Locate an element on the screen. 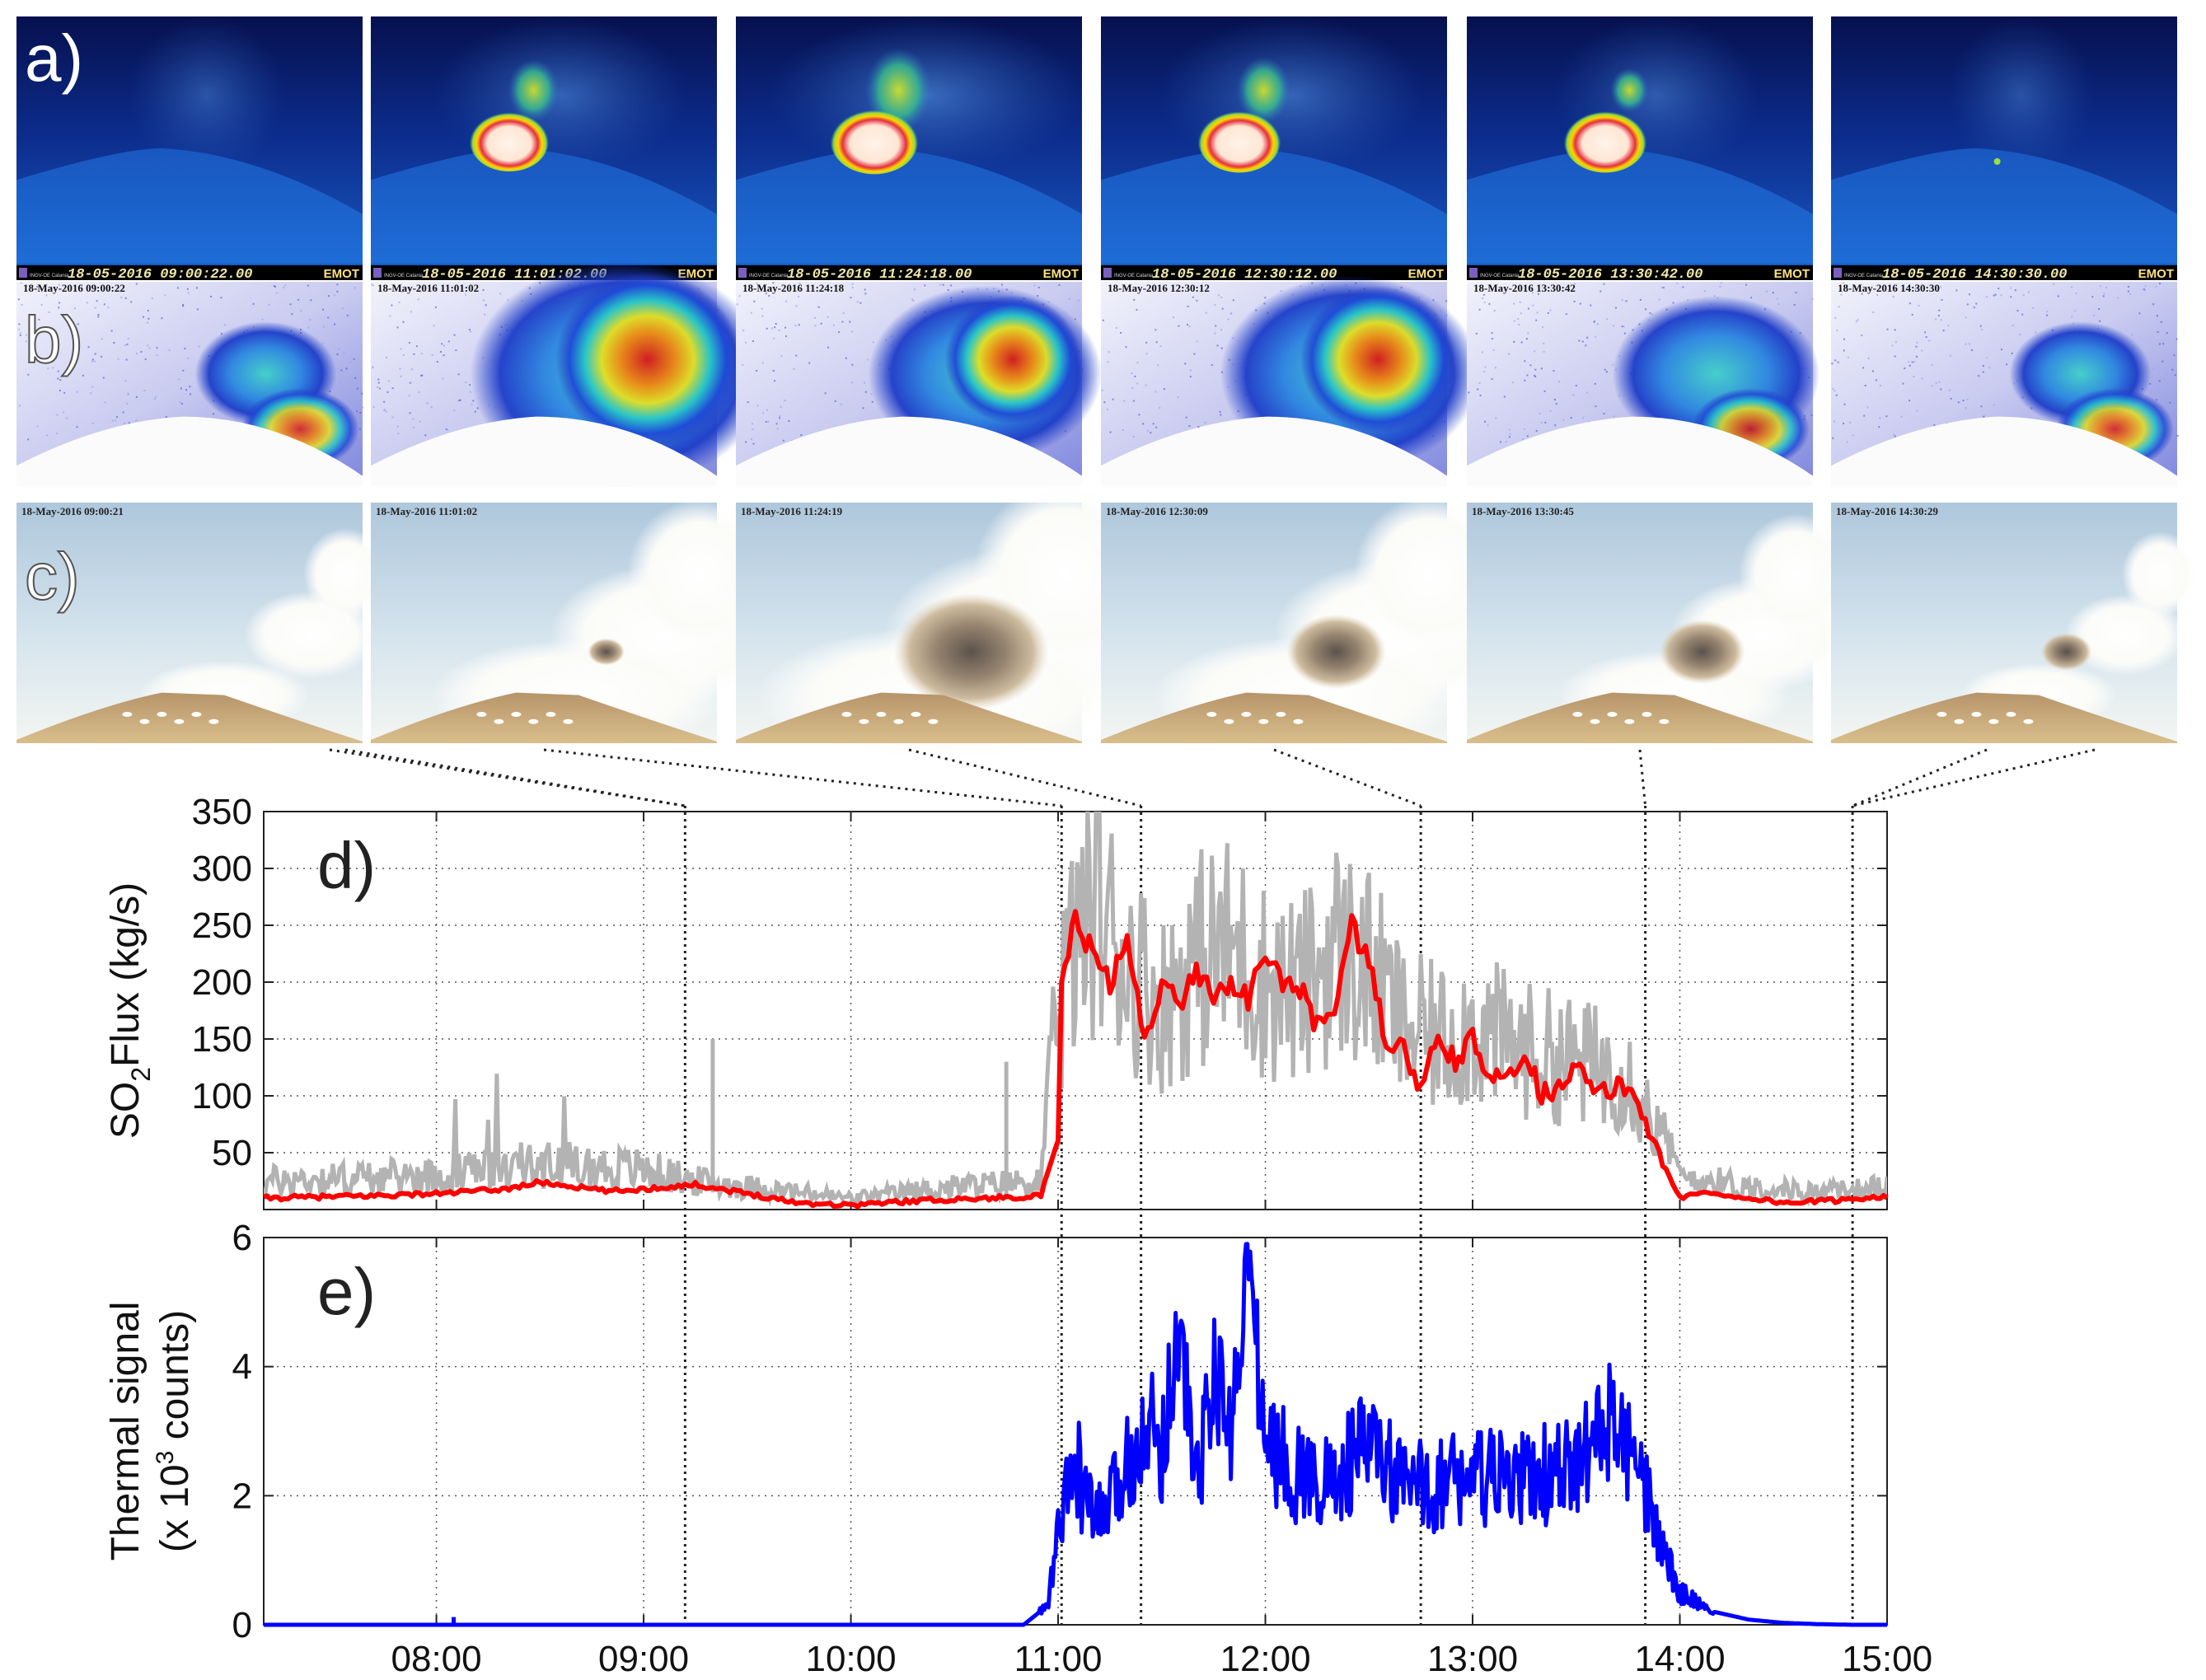 The image size is (2206, 1680). uv-timestamp: 18-May-2016 12:30:12 is located at coordinates (1159, 288).